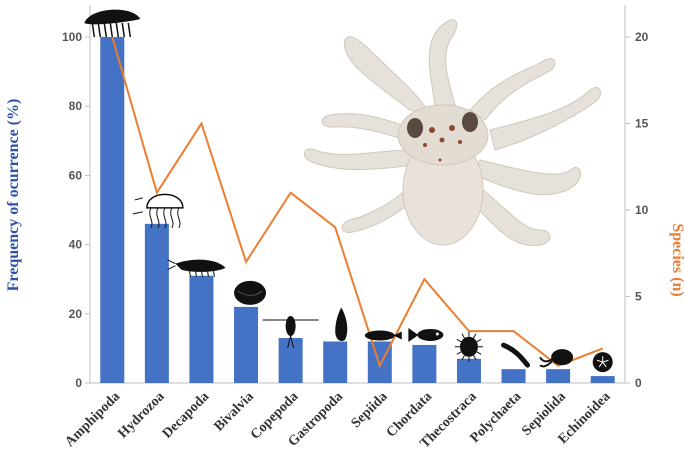  I want to click on bar-gastropoda, so click(335, 362).